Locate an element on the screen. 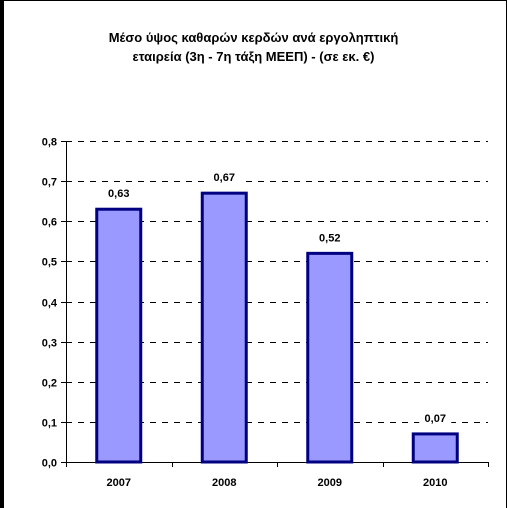 The width and height of the screenshot is (507, 508). x-tick-label: 2010 is located at coordinates (435, 483).